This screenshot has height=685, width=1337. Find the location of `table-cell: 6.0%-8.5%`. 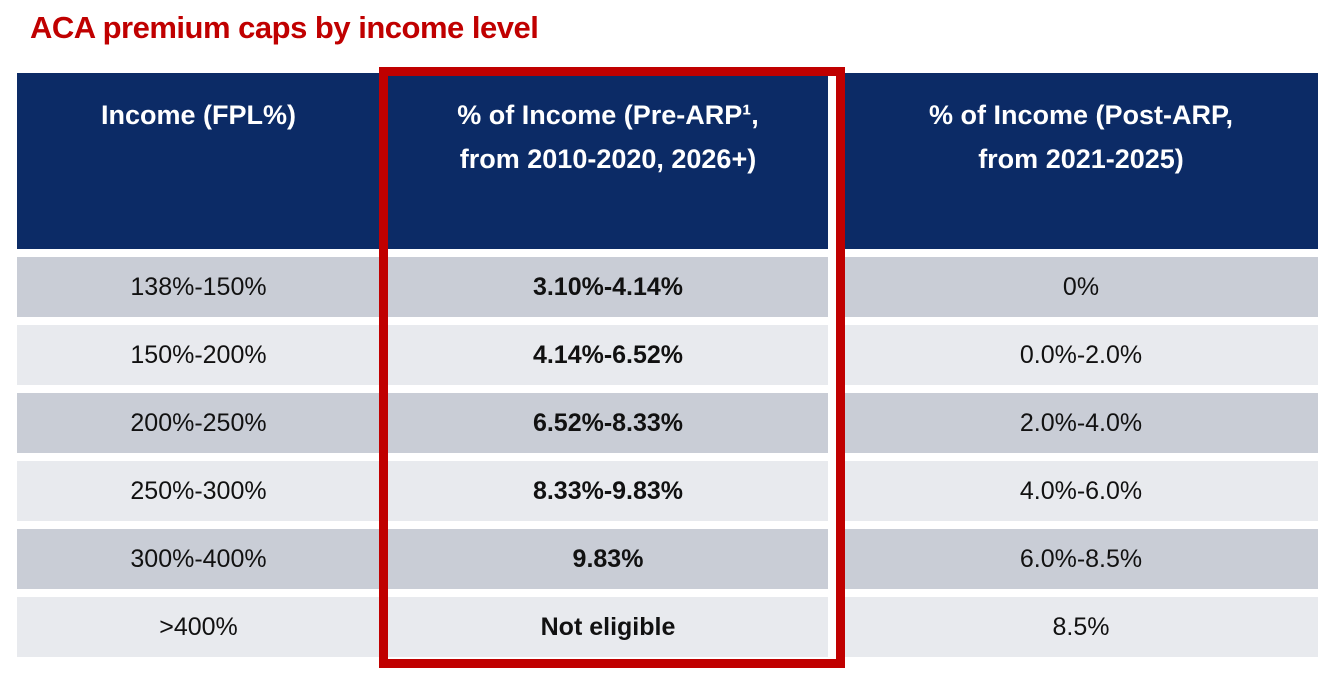

table-cell: 6.0%-8.5% is located at coordinates (1081, 559).